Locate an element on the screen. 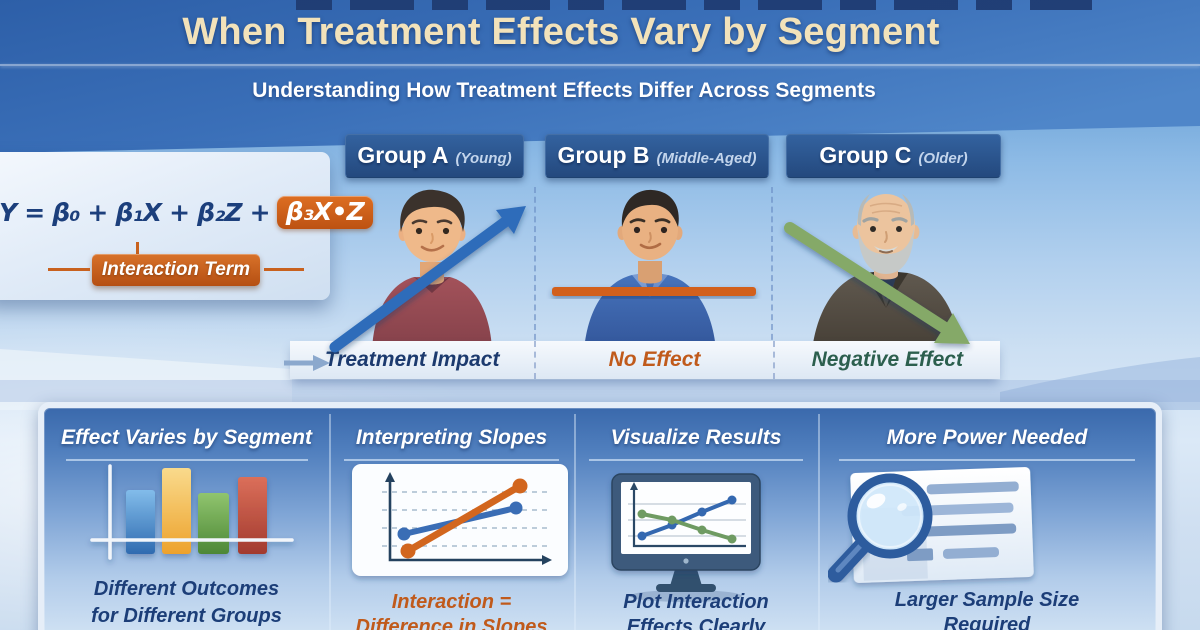 The image size is (1200, 630). group-b-name: Group B is located at coordinates (603, 155).